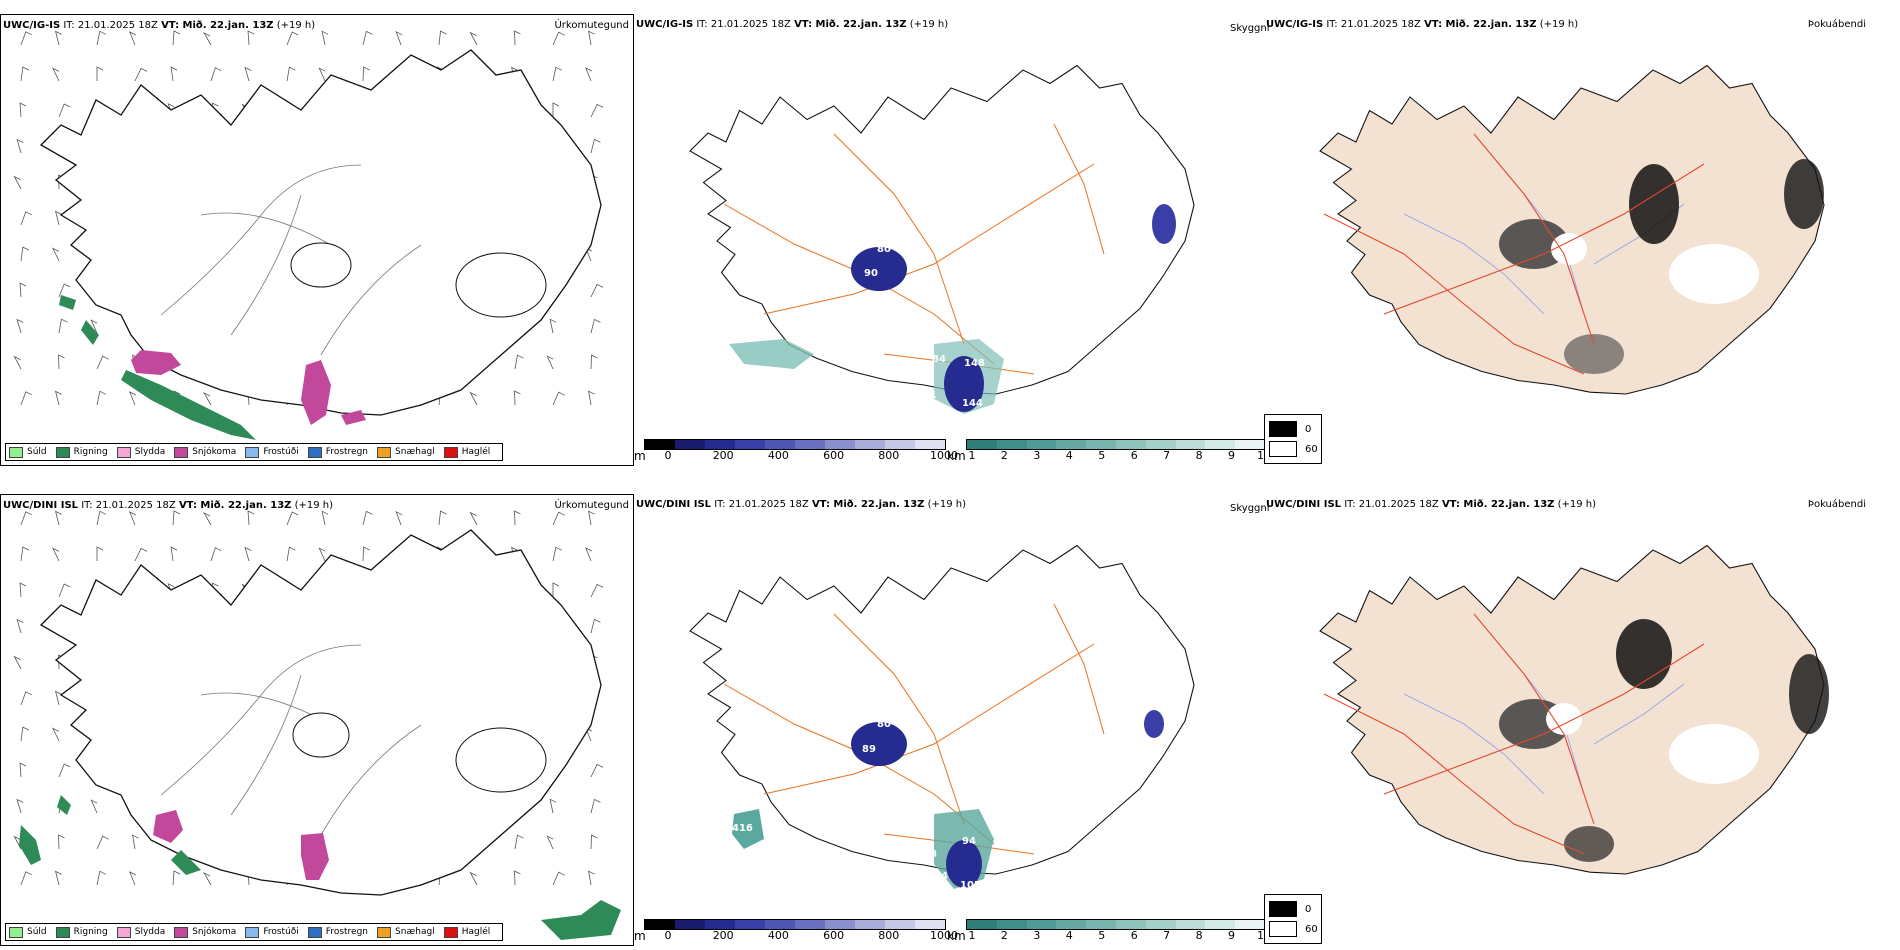 The image size is (1900, 950). What do you see at coordinates (1308, 909) in the screenshot?
I see `fog-legend-label: 0` at bounding box center [1308, 909].